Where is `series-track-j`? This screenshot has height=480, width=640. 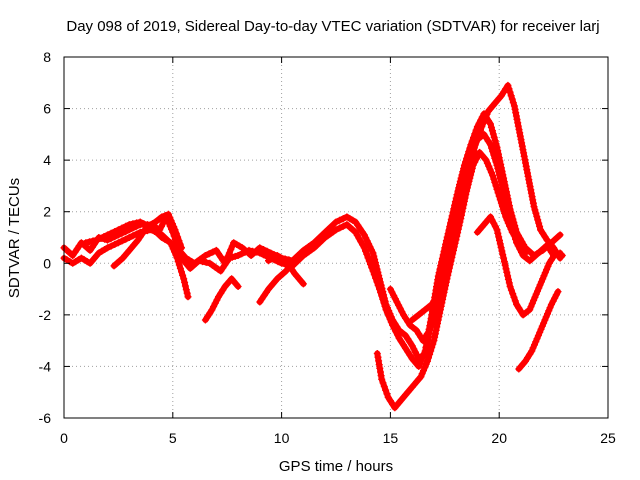
series-track-j is located at coordinates (435, 268).